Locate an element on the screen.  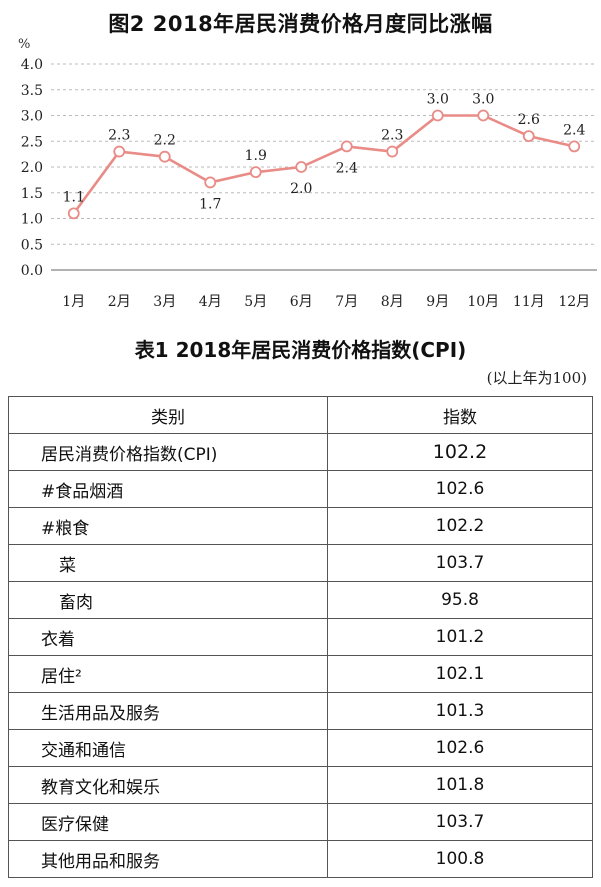
table-row: 居民消费价格指数(CPI) 102.2 is located at coordinates (300, 452).